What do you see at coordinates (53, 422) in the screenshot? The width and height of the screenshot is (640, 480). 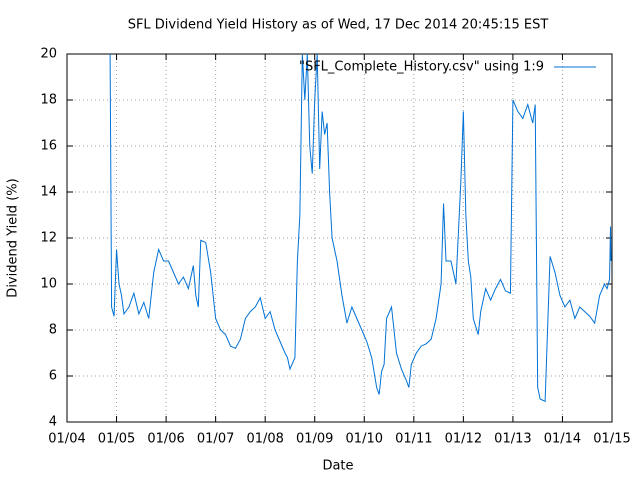 I see `y-tick-label: 4` at bounding box center [53, 422].